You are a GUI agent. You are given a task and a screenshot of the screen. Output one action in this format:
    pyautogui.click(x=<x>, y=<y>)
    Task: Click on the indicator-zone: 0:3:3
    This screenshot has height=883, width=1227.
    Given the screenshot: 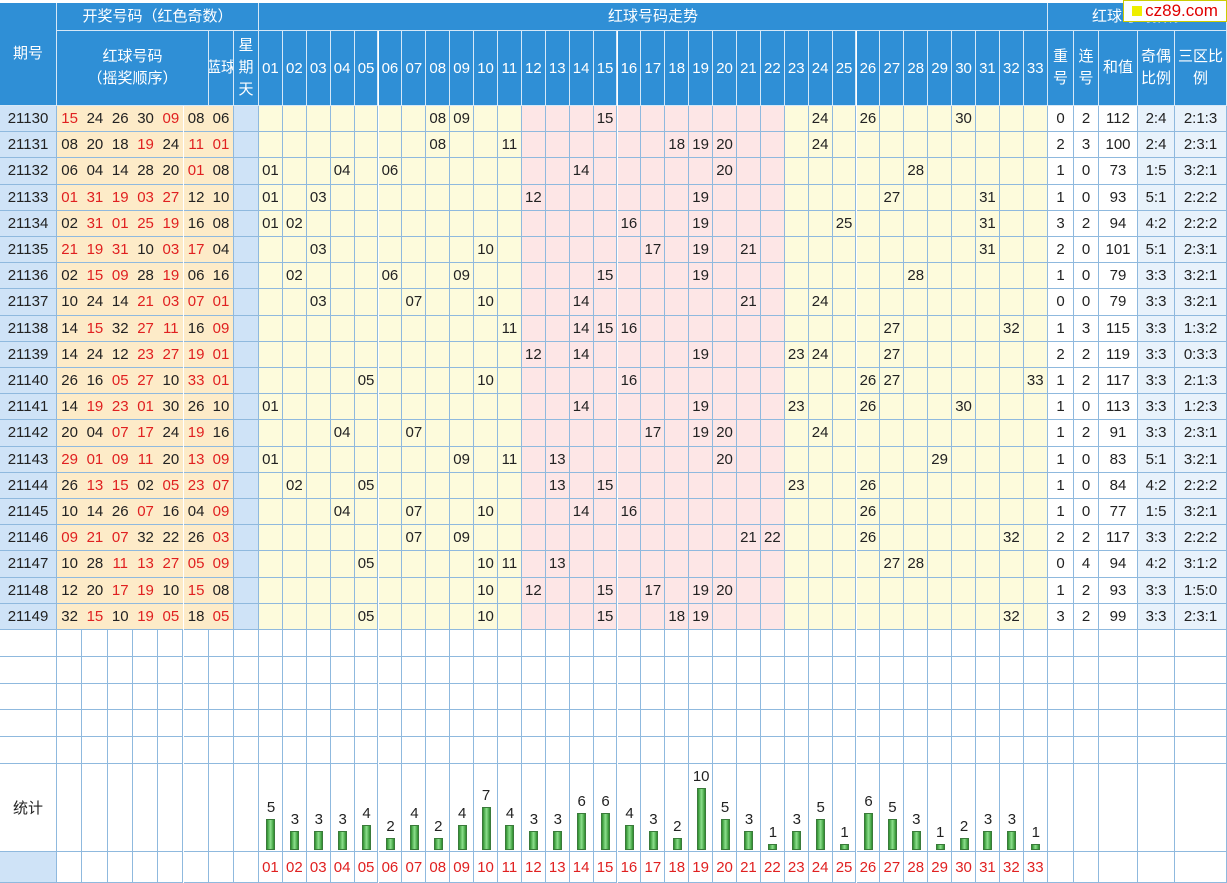 What is the action you would take?
    pyautogui.click(x=1201, y=354)
    